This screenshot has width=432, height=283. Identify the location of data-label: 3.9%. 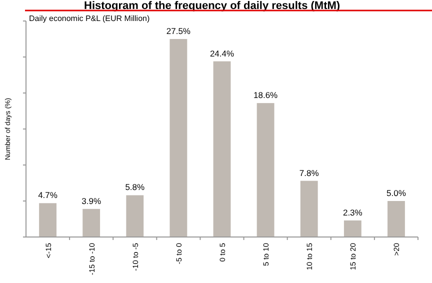
(92, 201).